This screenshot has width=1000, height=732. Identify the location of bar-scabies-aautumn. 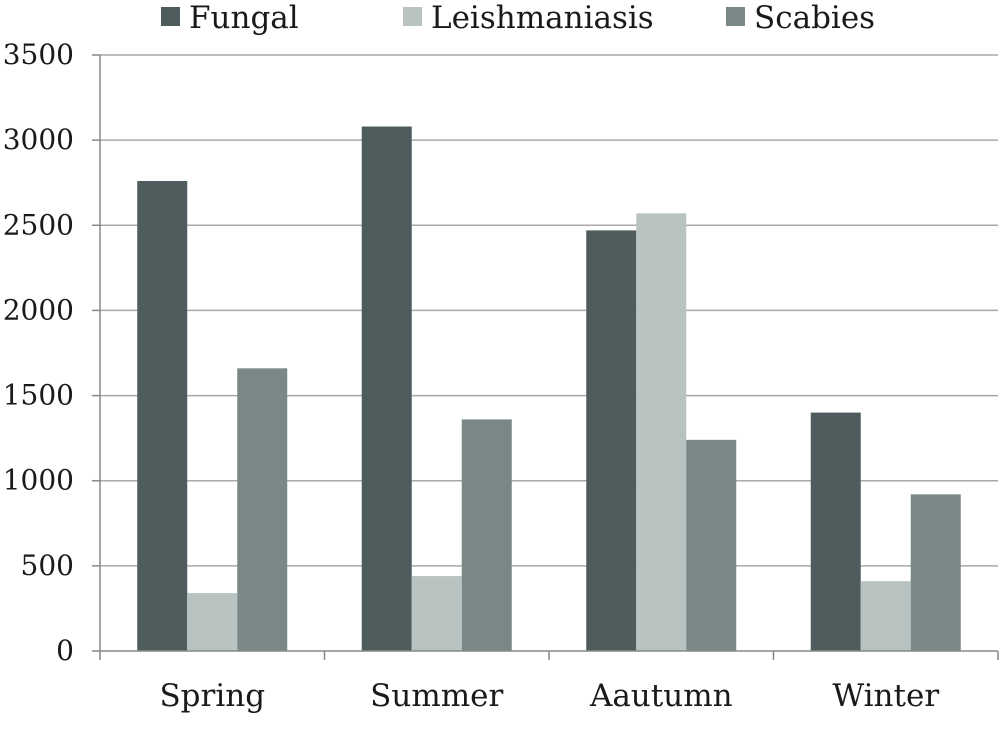
(711, 545).